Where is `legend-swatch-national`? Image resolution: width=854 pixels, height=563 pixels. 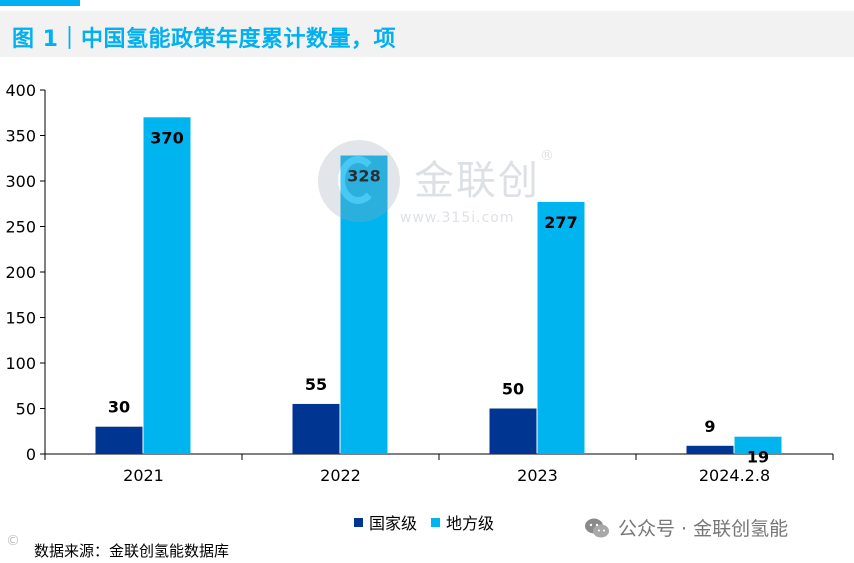
legend-swatch-national is located at coordinates (358, 522).